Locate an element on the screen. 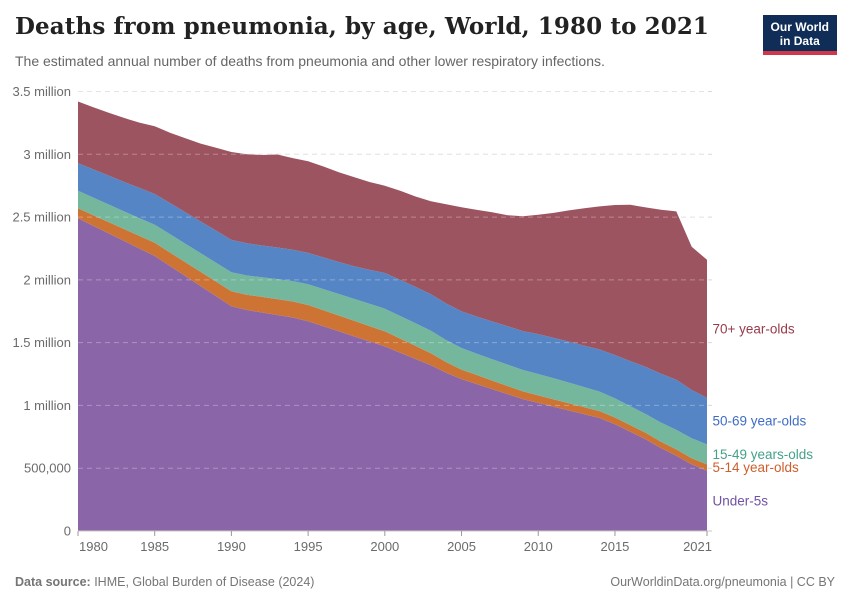  x-axis-label: 2000 is located at coordinates (384, 546).